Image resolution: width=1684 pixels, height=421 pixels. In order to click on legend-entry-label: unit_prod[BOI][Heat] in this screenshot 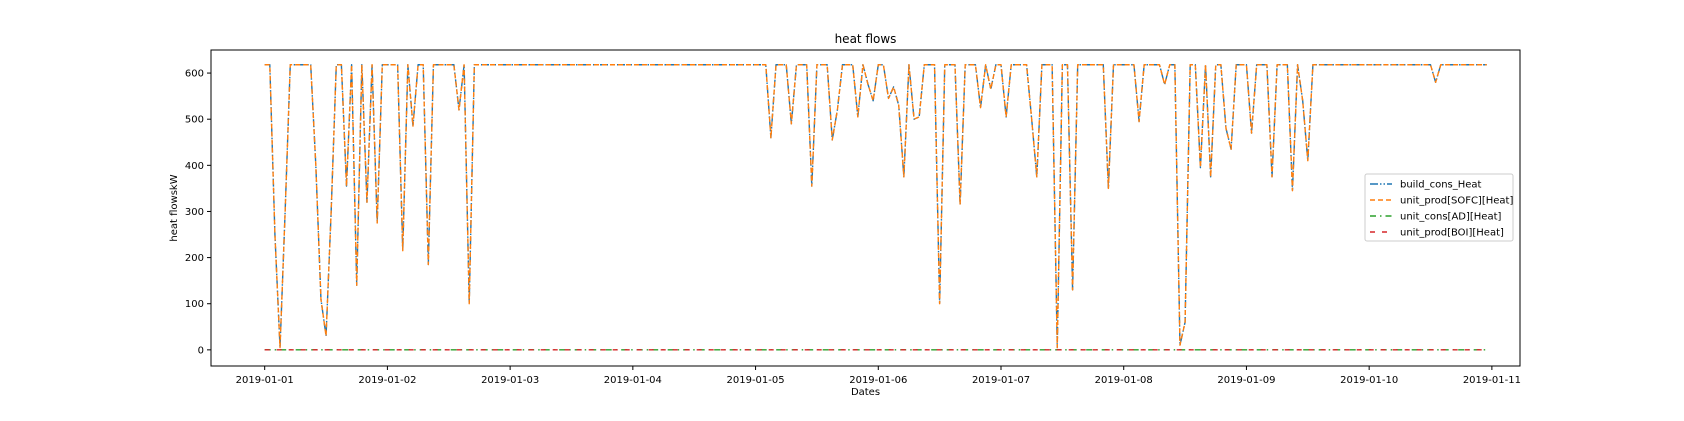, I will do `click(1452, 233)`.